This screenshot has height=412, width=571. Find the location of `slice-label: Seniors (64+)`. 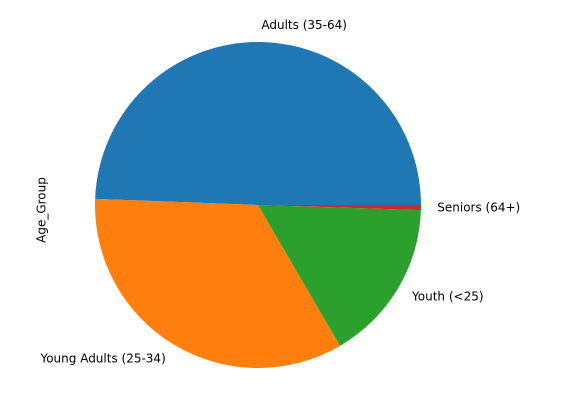

slice-label: Seniors (64+) is located at coordinates (478, 207).